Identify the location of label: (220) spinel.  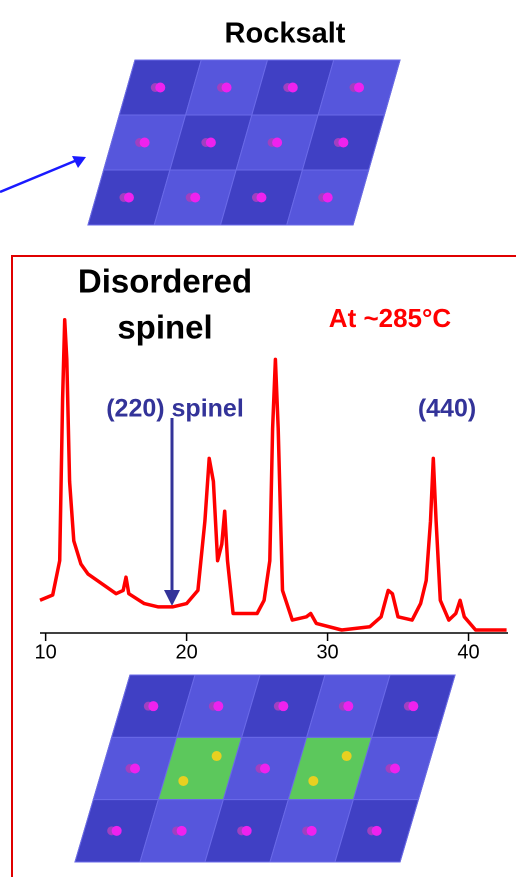
(175, 409).